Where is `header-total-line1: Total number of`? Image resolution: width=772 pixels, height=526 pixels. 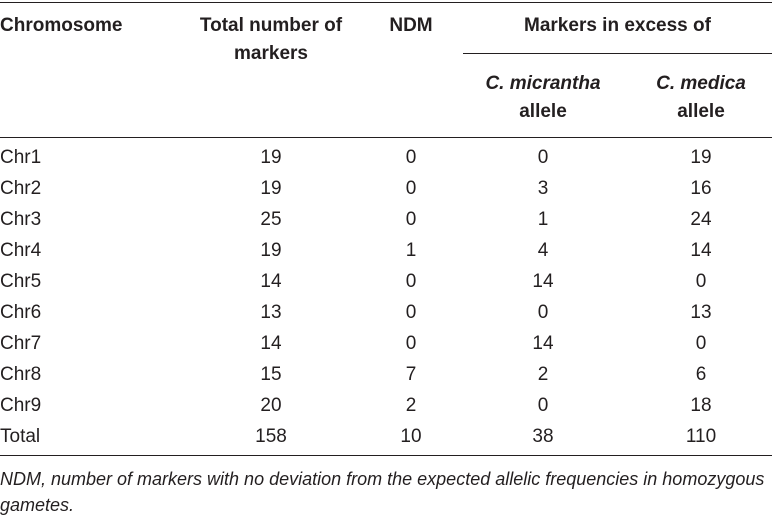
header-total-line1: Total number of is located at coordinates (271, 25).